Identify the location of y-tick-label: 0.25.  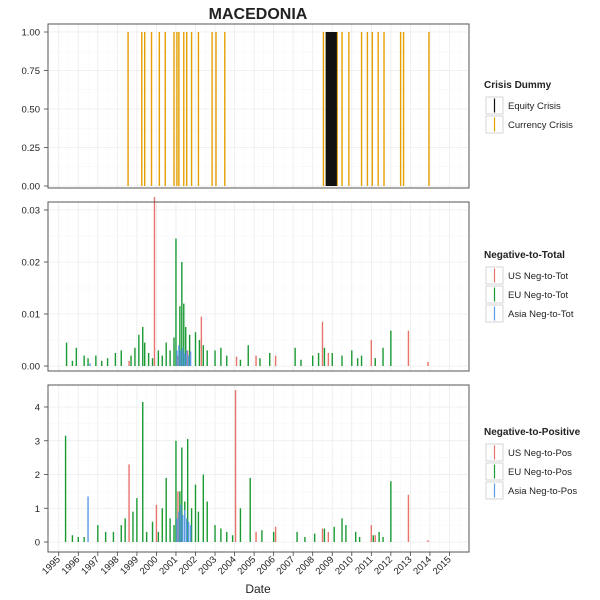
(31, 148).